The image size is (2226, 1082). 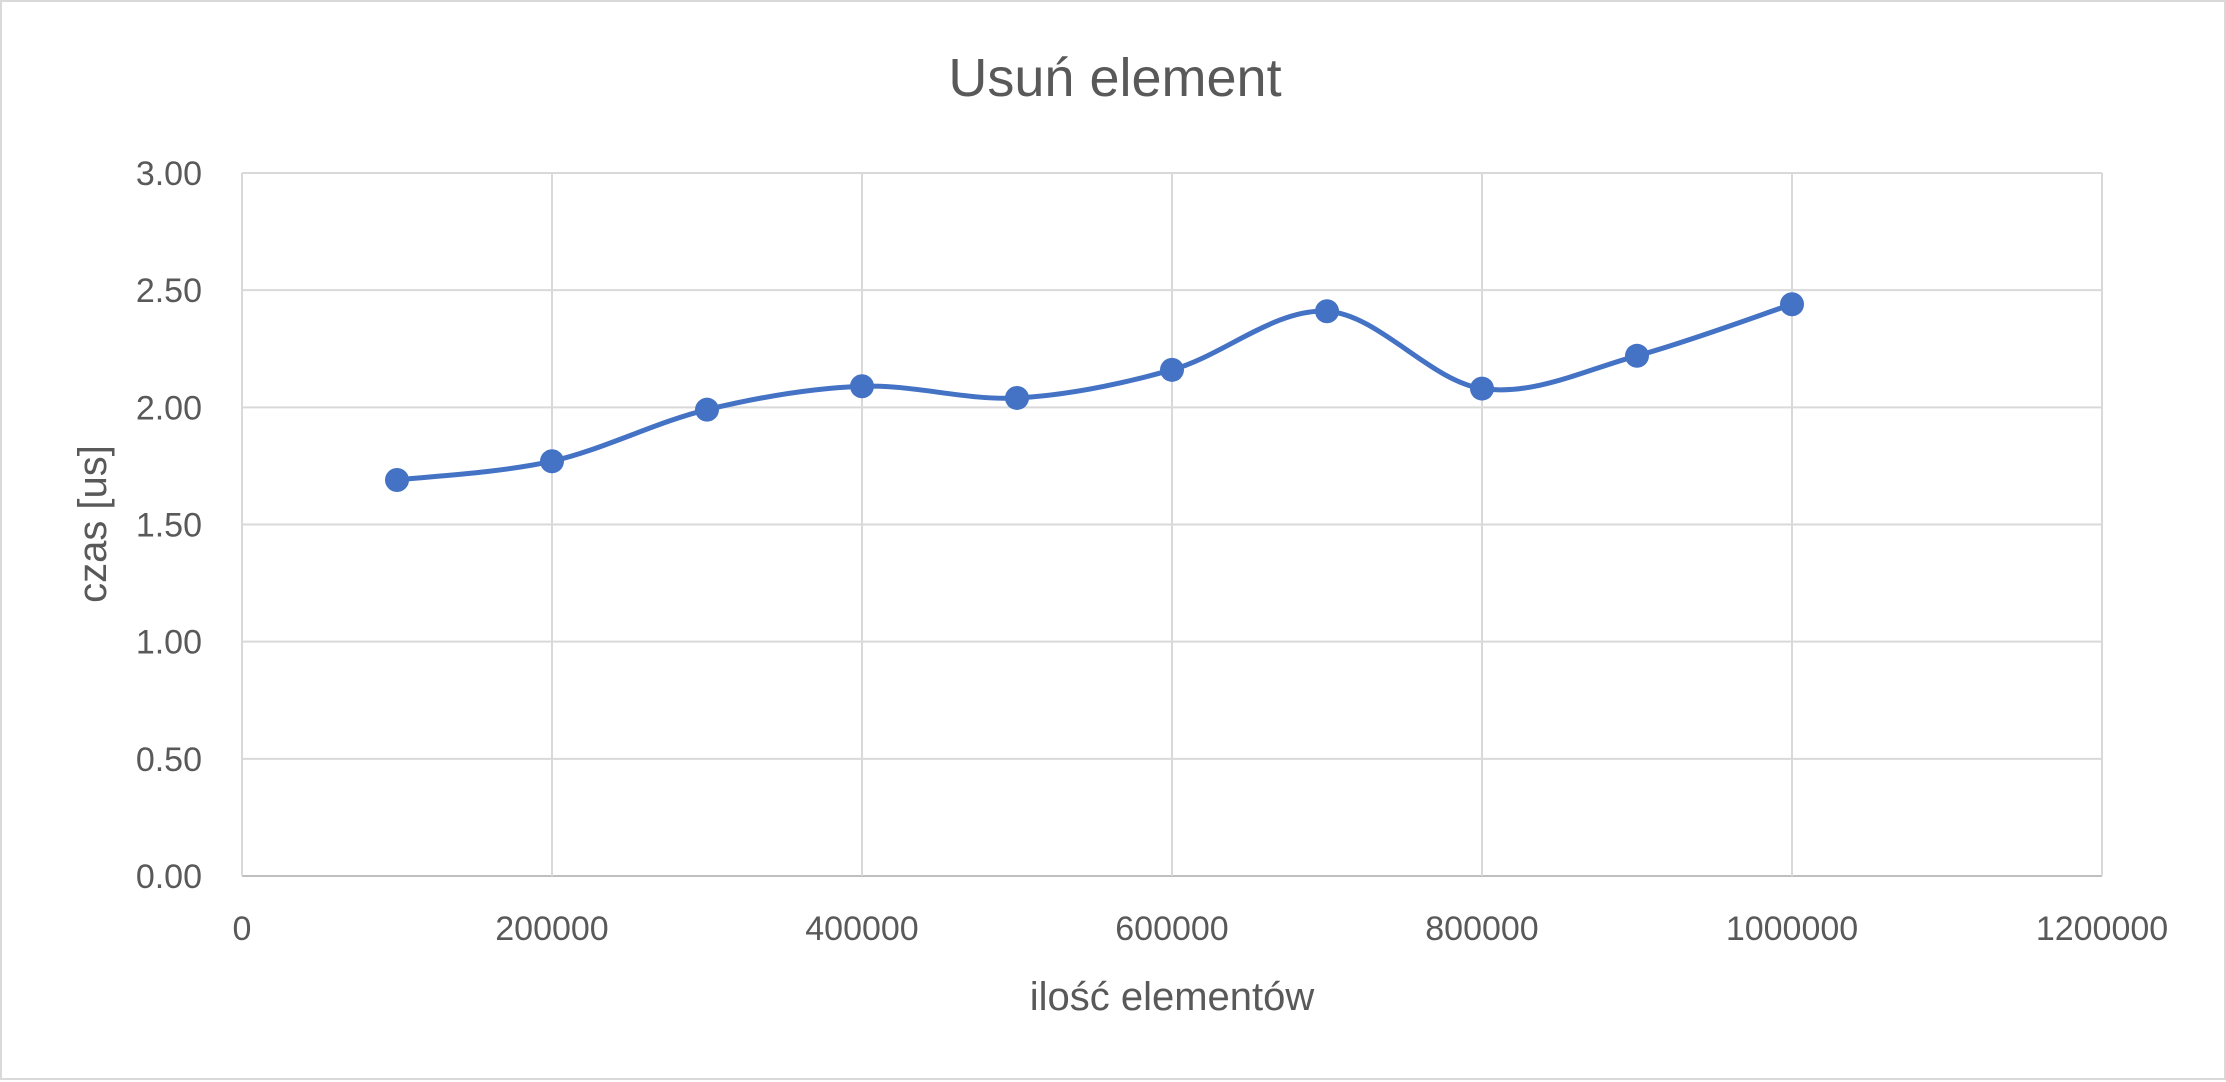 What do you see at coordinates (169, 291) in the screenshot?
I see `y-tick-label: 2.50` at bounding box center [169, 291].